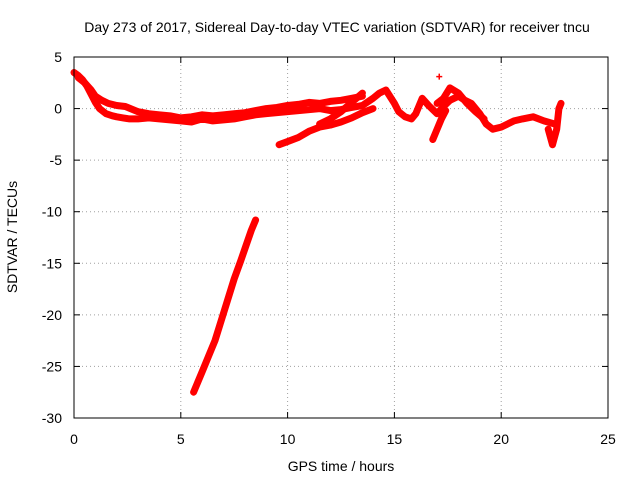 This screenshot has width=640, height=480. I want to click on x-tick-label: 15, so click(395, 439).